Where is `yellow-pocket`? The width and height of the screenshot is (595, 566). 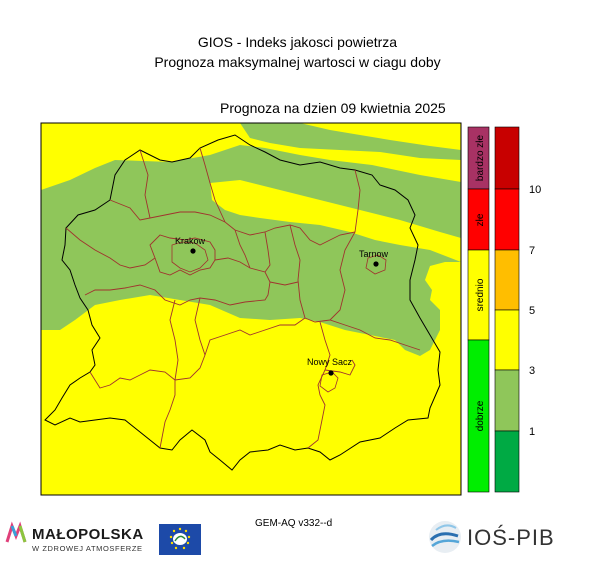 yellow-pocket is located at coordinates (335, 221).